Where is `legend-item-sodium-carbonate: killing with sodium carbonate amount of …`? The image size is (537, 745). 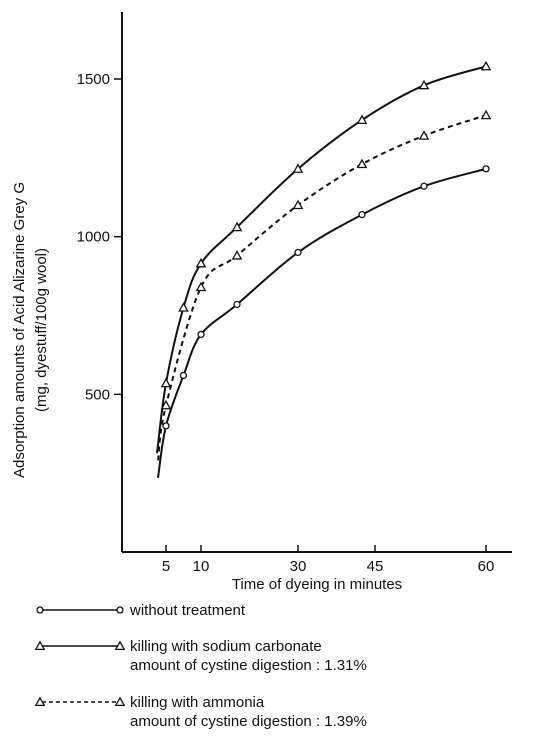 legend-item-sodium-carbonate: killing with sodium carbonate amount of … is located at coordinates (200, 656).